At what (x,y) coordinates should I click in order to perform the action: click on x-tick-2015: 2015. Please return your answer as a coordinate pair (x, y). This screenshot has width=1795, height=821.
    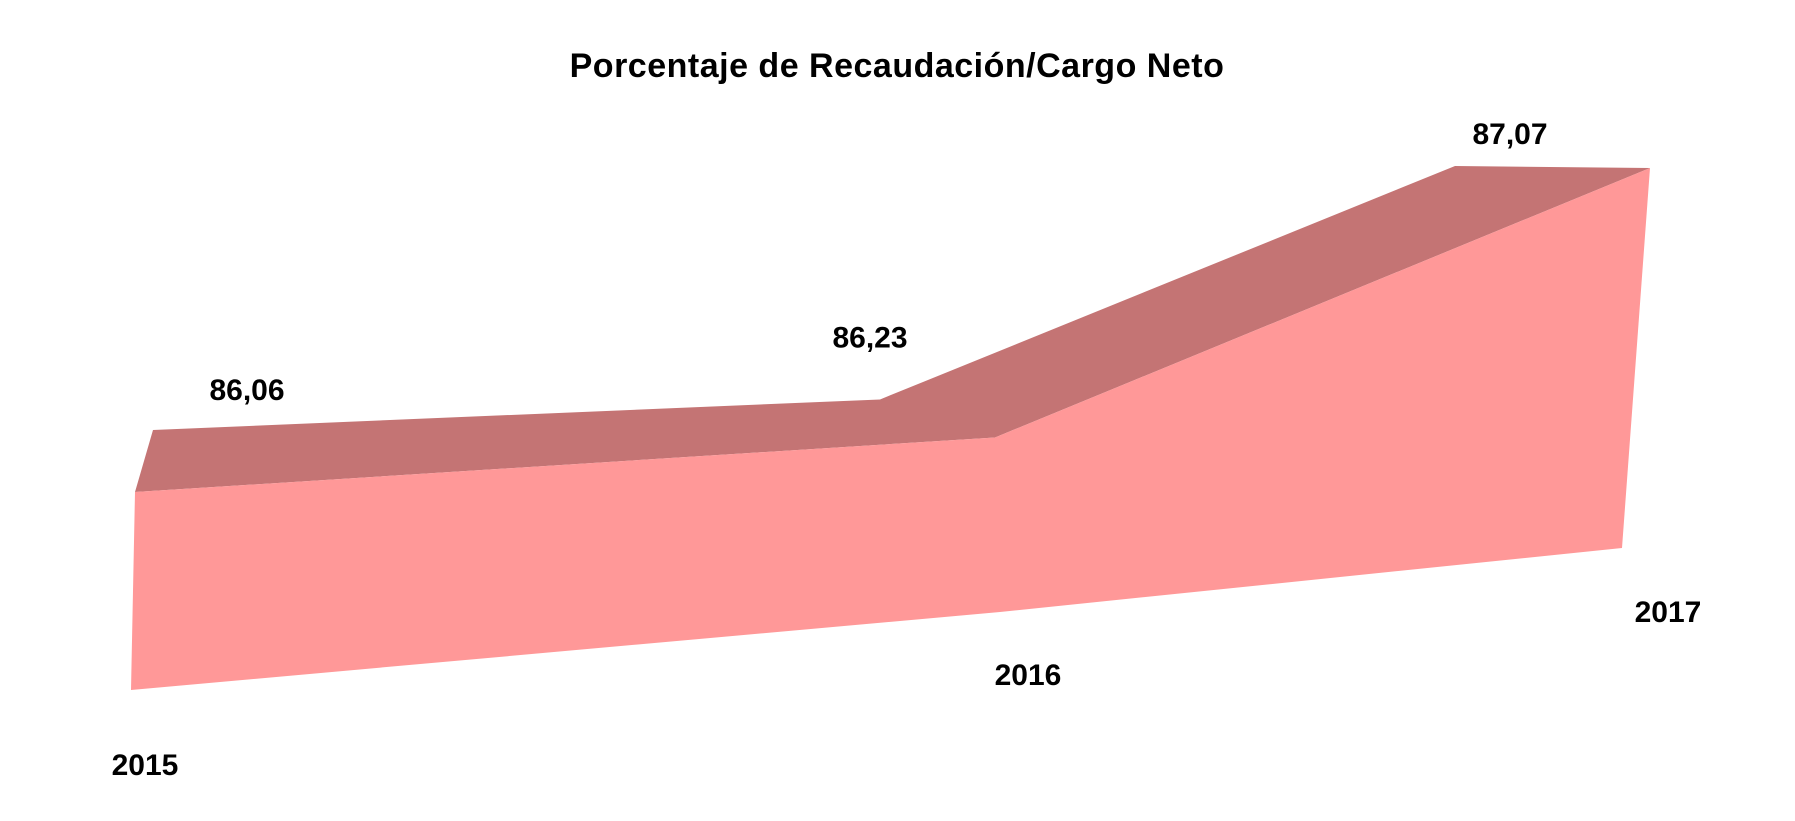
    Looking at the image, I should click on (145, 765).